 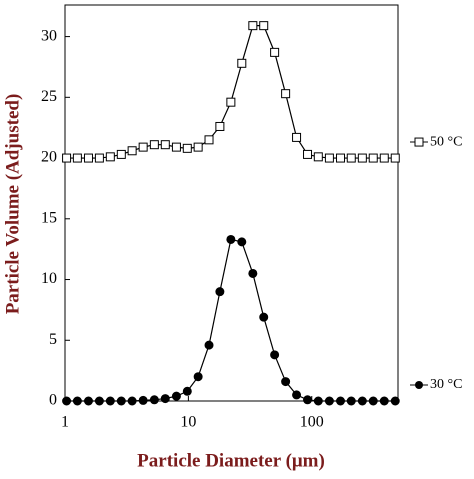 What do you see at coordinates (12, 204) in the screenshot?
I see `y-axis-title: Particle Volume (Adjusted)` at bounding box center [12, 204].